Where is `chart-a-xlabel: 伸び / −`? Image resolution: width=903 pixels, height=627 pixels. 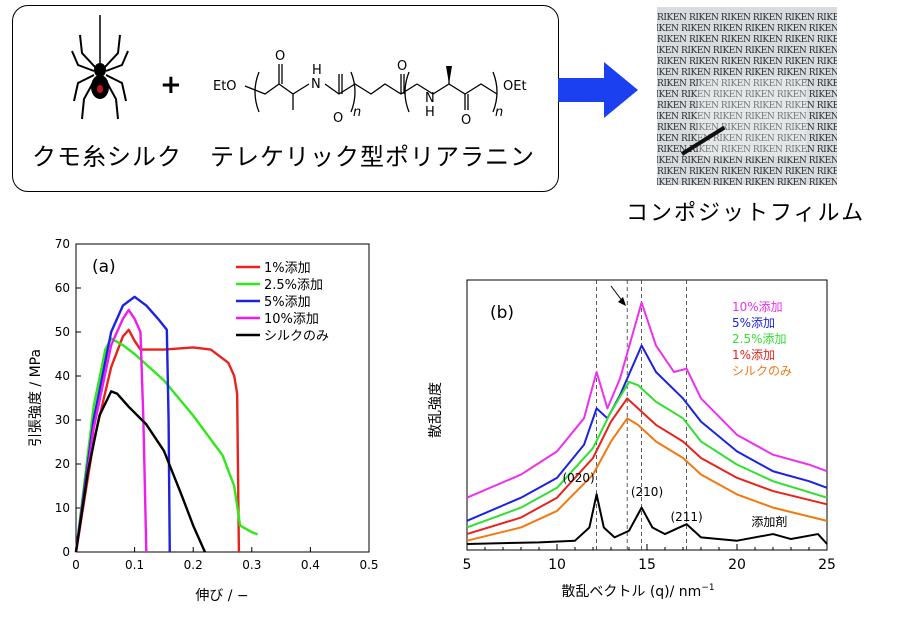
chart-a-xlabel: 伸び / − is located at coordinates (221, 596).